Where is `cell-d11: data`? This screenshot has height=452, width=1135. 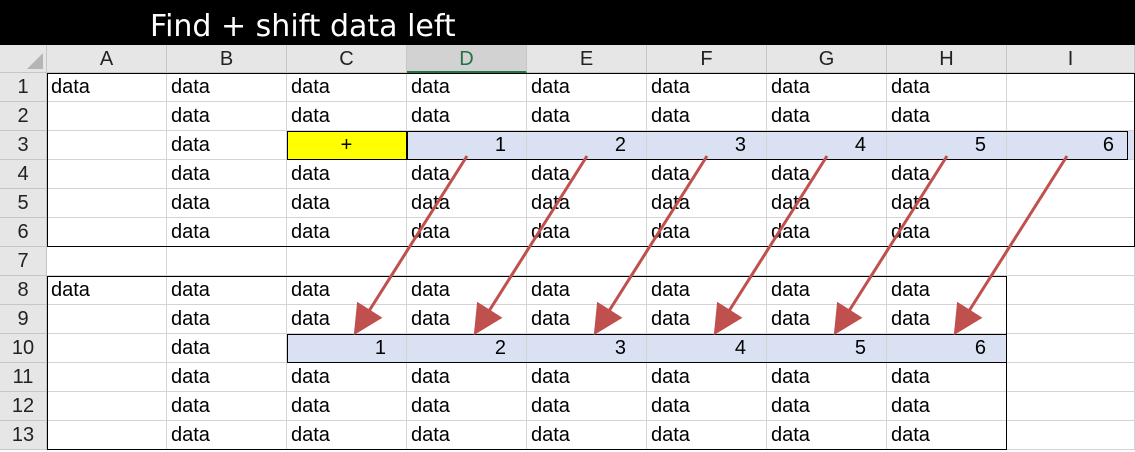
cell-d11: data is located at coordinates (467, 377).